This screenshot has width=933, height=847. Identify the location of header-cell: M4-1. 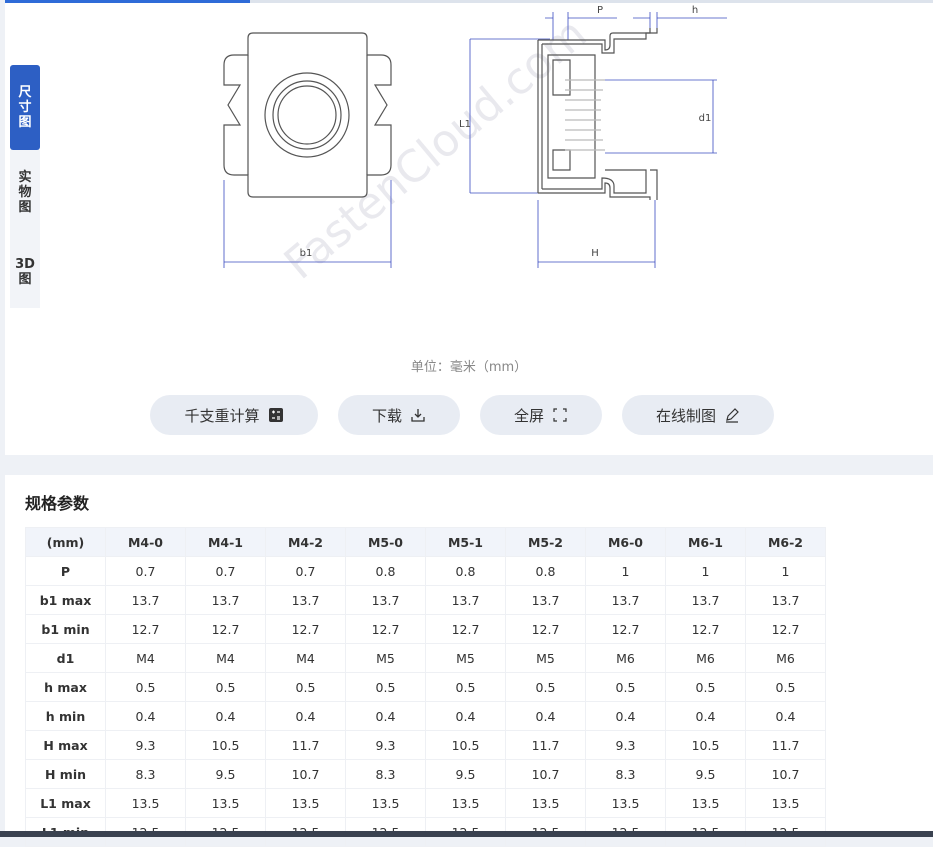
(225, 542).